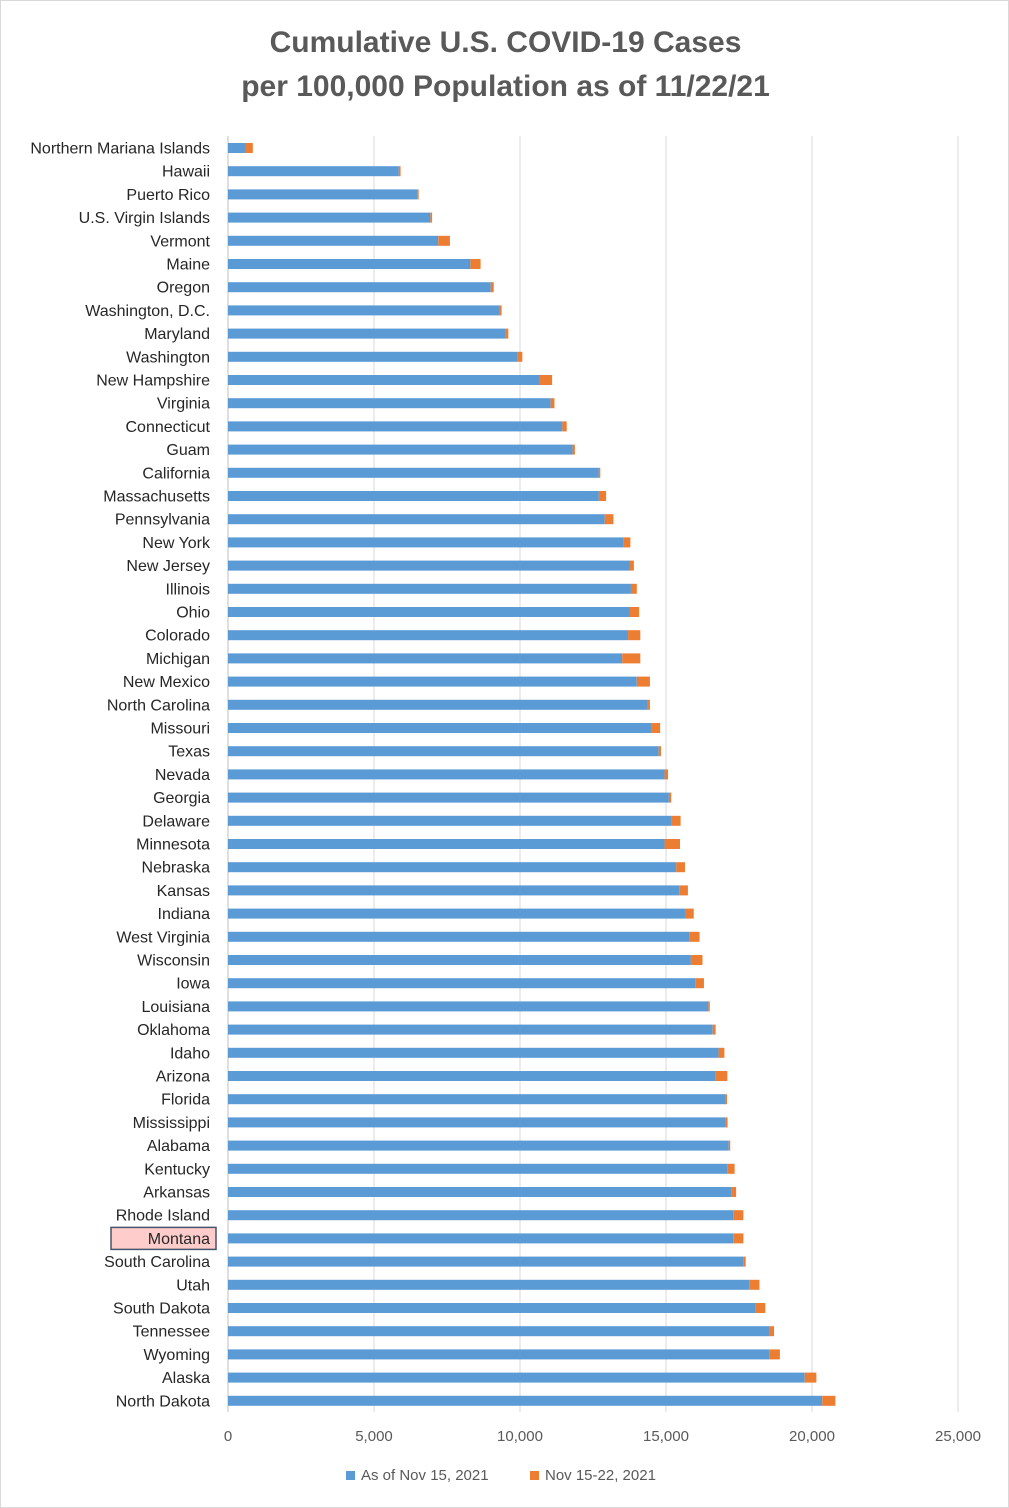  I want to click on chart-subtitle: per 100,000 Population as of 11/22/21, so click(505, 86).